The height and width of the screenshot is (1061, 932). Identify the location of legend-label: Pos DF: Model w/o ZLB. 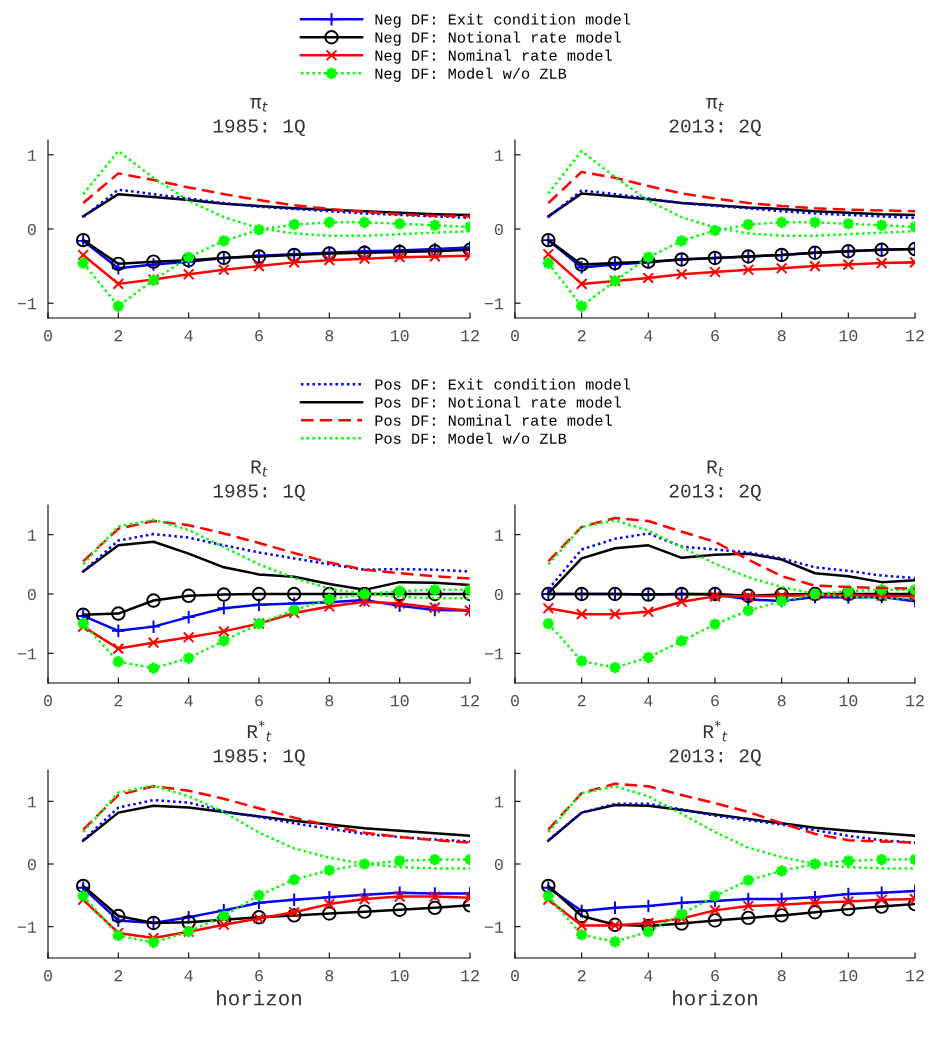
(471, 438).